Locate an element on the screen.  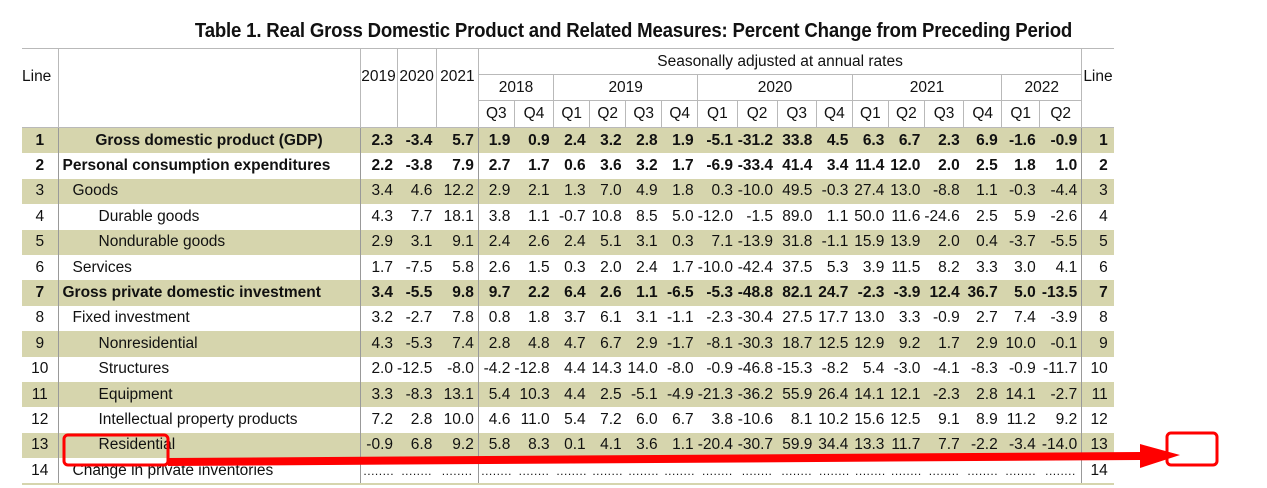
value-cell: -30.4 is located at coordinates (755, 318).